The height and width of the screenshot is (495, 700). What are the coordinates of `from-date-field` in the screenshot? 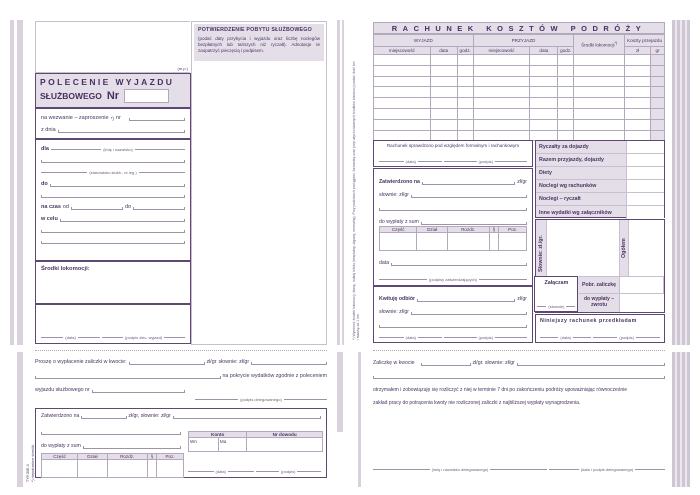 It's located at (97, 207).